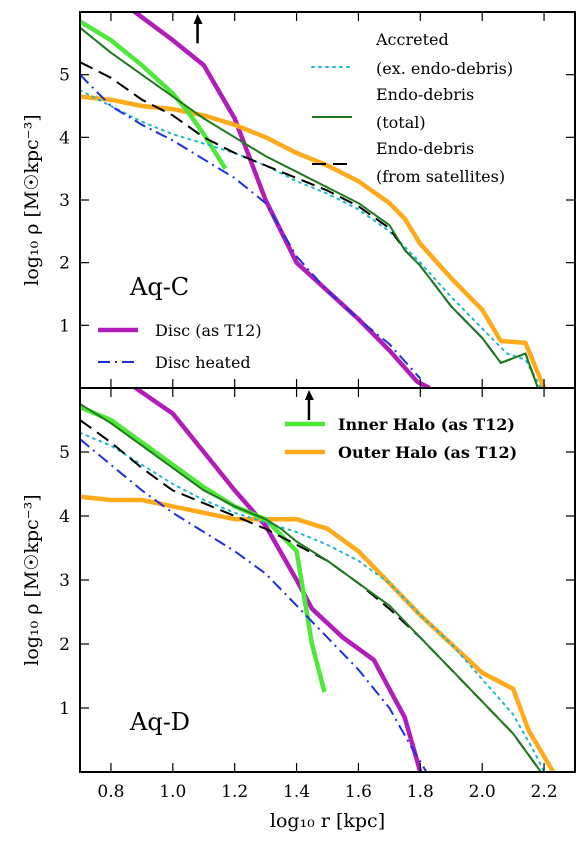 The width and height of the screenshot is (579, 842). What do you see at coordinates (444, 68) in the screenshot?
I see `legend-label: (ex. endo-debris)` at bounding box center [444, 68].